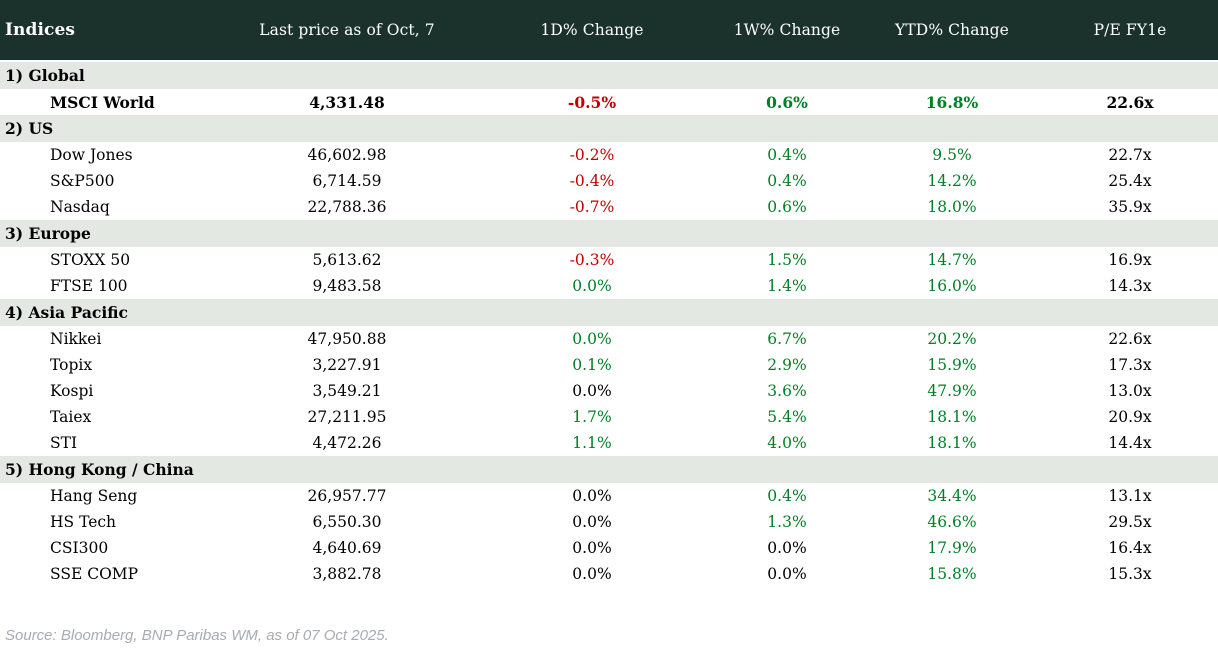  What do you see at coordinates (609, 260) in the screenshot?
I see `table-row: STOXX 50 5,613.62 -0.3% 1.5% 14.7% 16.9x` at bounding box center [609, 260].